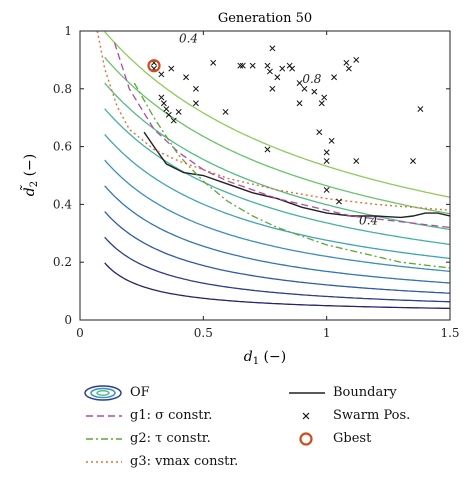 The height and width of the screenshot is (482, 474). What do you see at coordinates (170, 438) in the screenshot?
I see `legend-label-g2: g2: τ constr.` at bounding box center [170, 438].